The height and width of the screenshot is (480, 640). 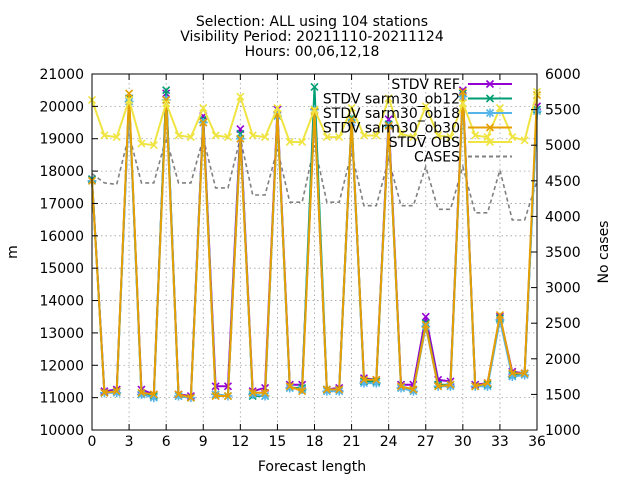 I want to click on y2-tick-label: 5000, so click(x=563, y=146).